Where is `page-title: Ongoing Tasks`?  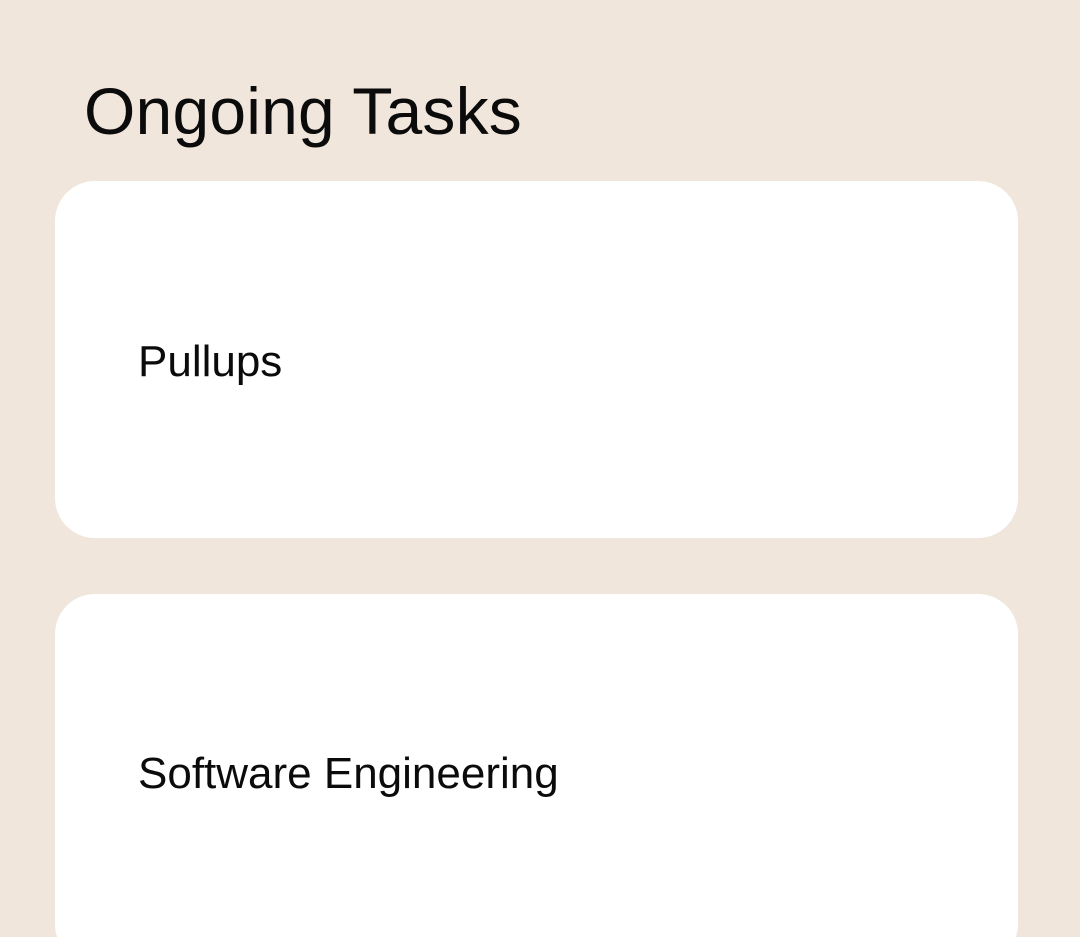 page-title: Ongoing Tasks is located at coordinates (303, 111).